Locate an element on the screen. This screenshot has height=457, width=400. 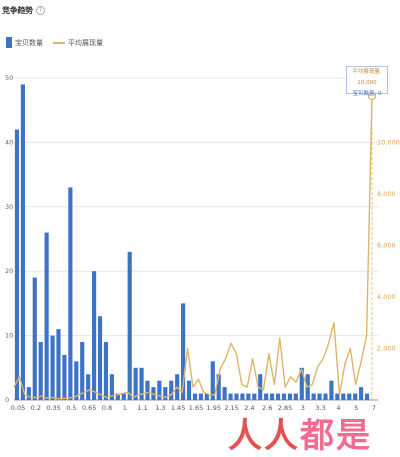
x-tick-label: 7 is located at coordinates (374, 408).